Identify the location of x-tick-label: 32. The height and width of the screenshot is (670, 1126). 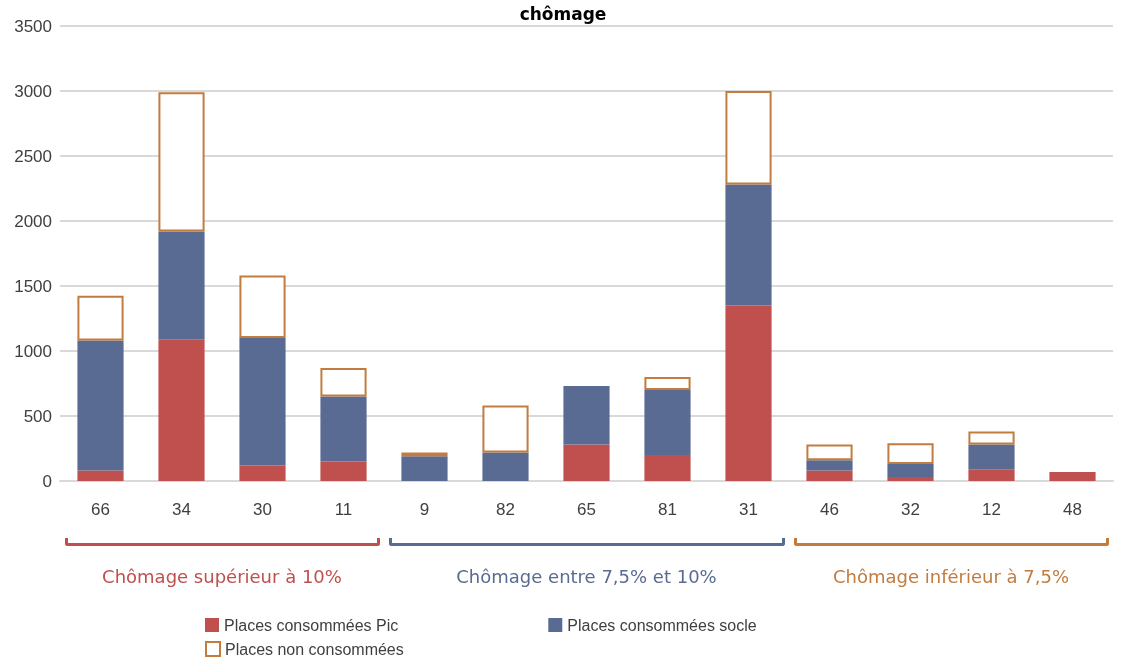
(910, 509).